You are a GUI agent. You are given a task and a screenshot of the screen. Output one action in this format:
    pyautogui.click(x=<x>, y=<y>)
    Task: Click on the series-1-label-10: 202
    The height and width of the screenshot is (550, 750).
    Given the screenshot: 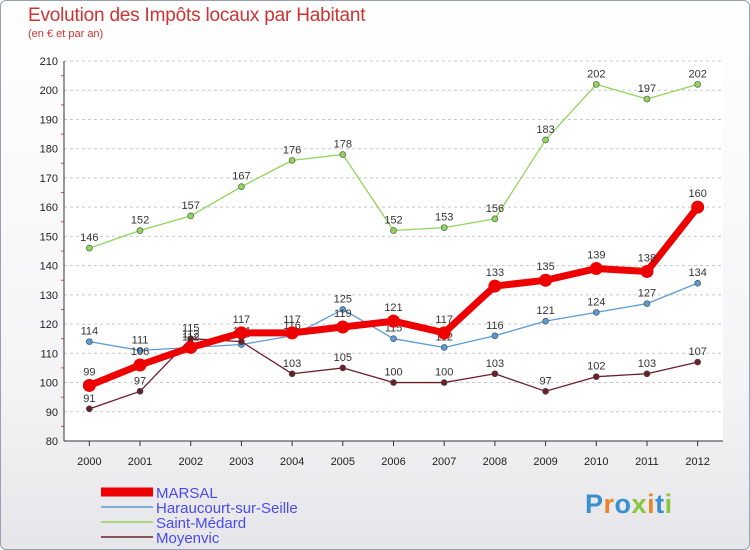 What is the action you would take?
    pyautogui.click(x=596, y=74)
    